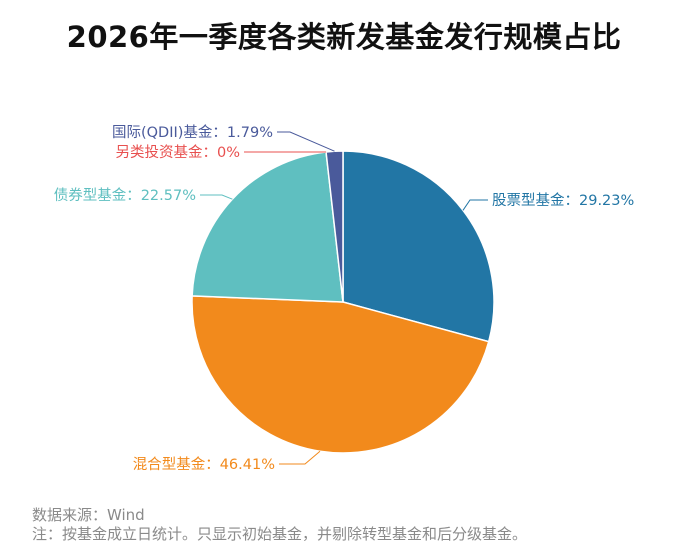  What do you see at coordinates (177, 152) in the screenshot?
I see `slice-label-3: 另类投资基金：0%` at bounding box center [177, 152].